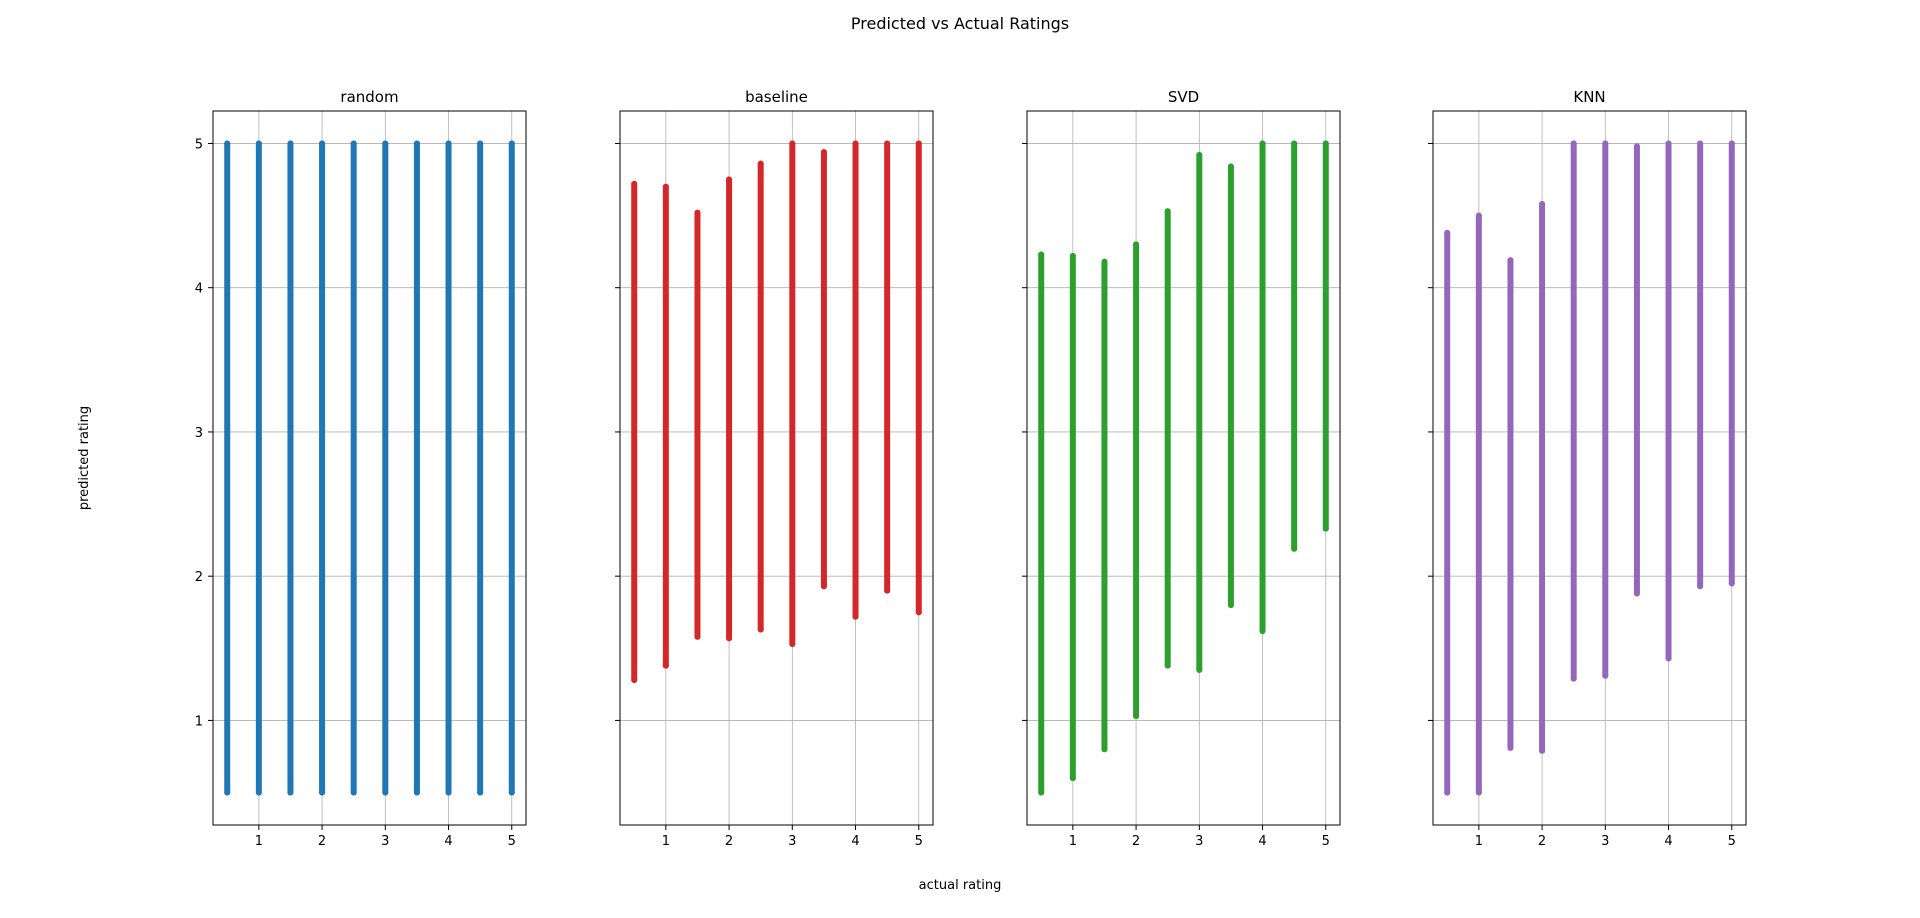 The image size is (1920, 918). Describe the element at coordinates (84, 458) in the screenshot. I see `y-axis-label: predicted rating` at that location.